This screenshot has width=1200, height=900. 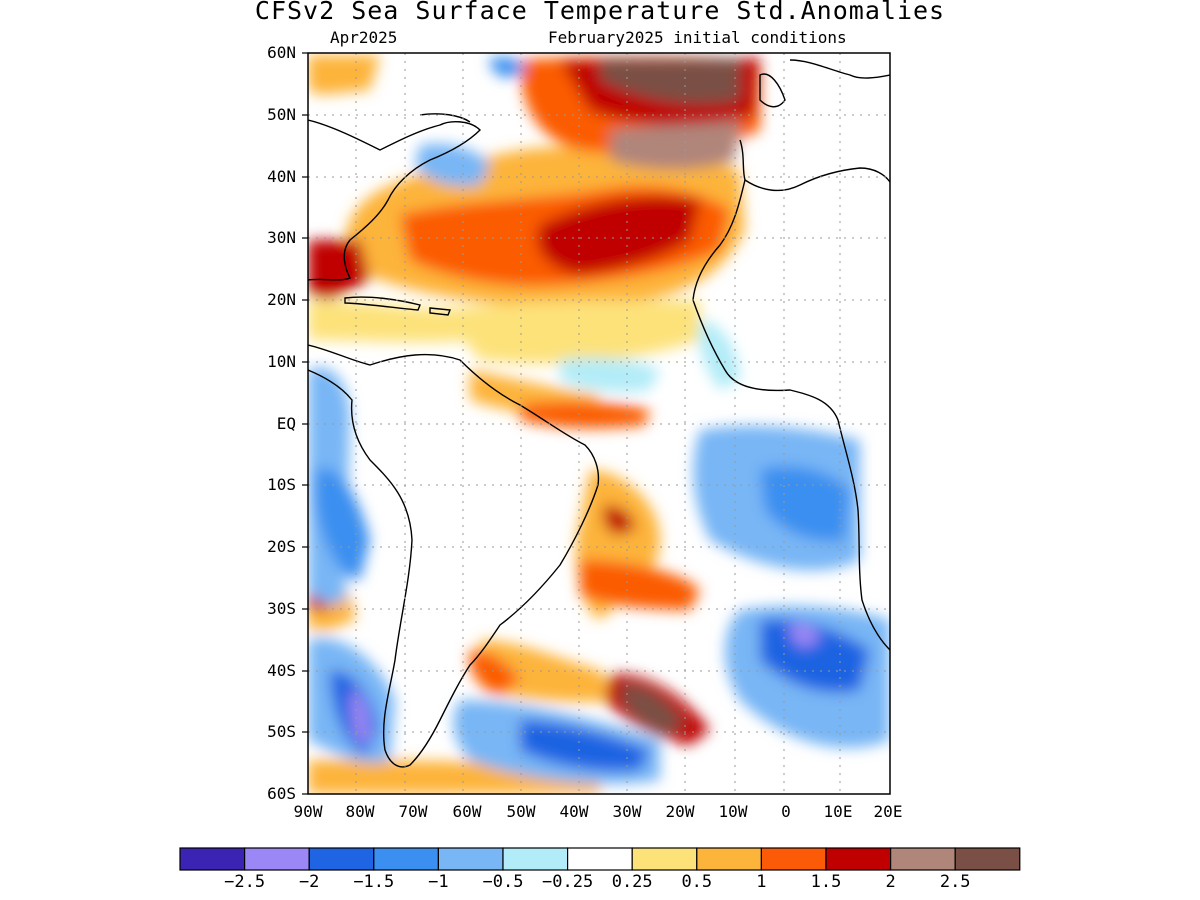 What do you see at coordinates (281, 670) in the screenshot?
I see `lat-label-40s: 40S` at bounding box center [281, 670].